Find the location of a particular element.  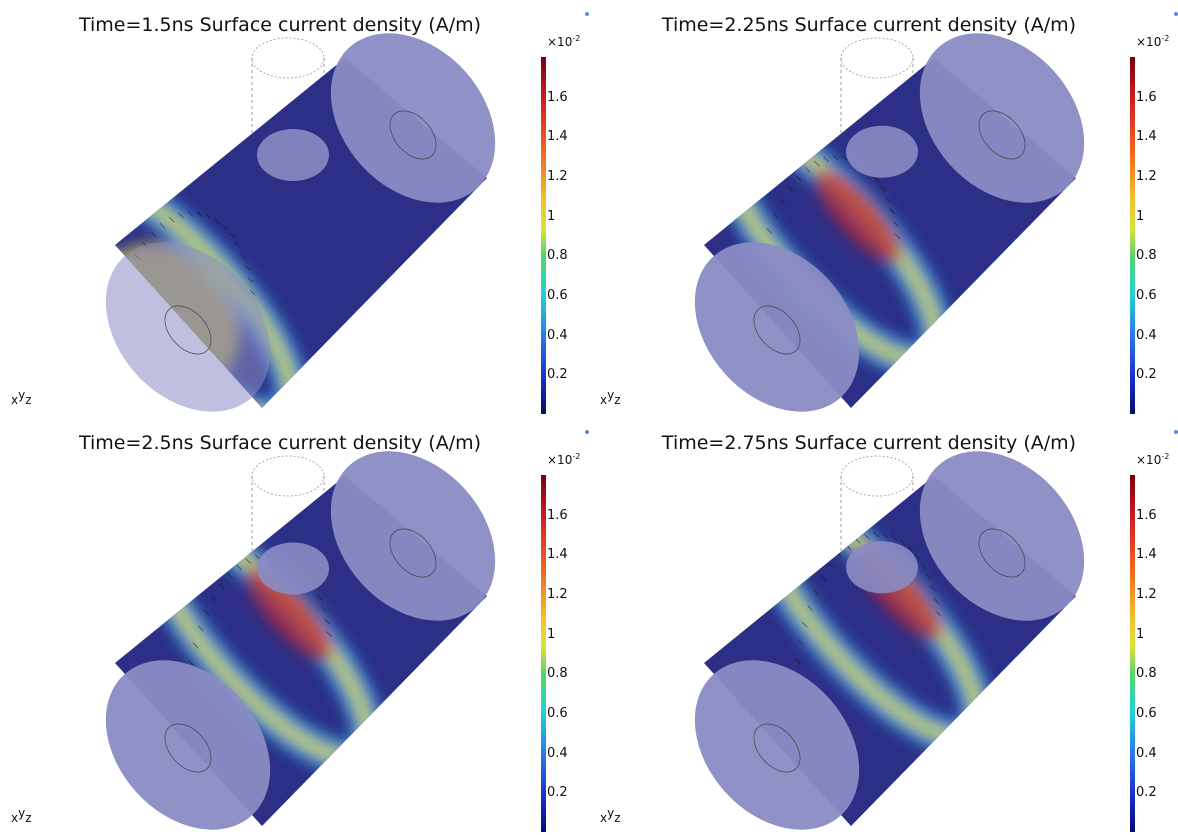

panel-title: Time=2.5ns Surface current density (A/m) is located at coordinates (280, 443).